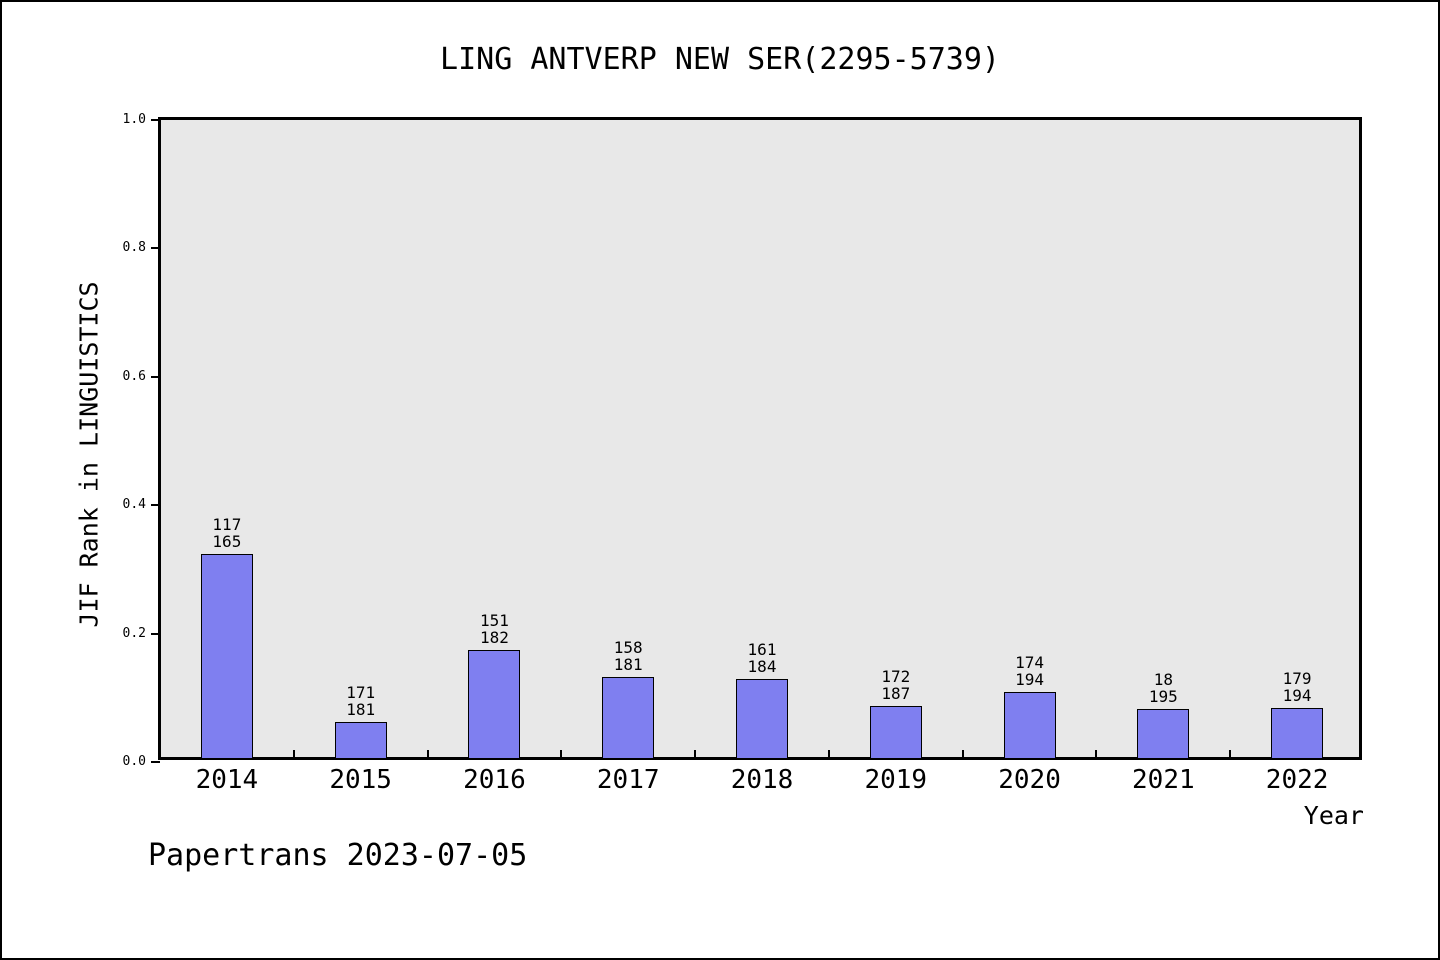 The image size is (1440, 960). Describe the element at coordinates (896, 780) in the screenshot. I see `x-tick-label-2019: 2019` at that location.